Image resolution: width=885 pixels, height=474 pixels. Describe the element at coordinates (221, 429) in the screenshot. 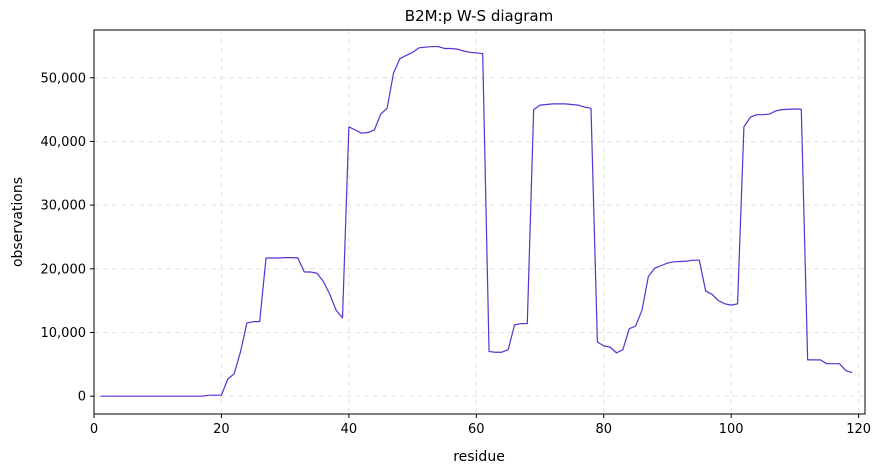

I see `x-tick-label: 20` at that location.